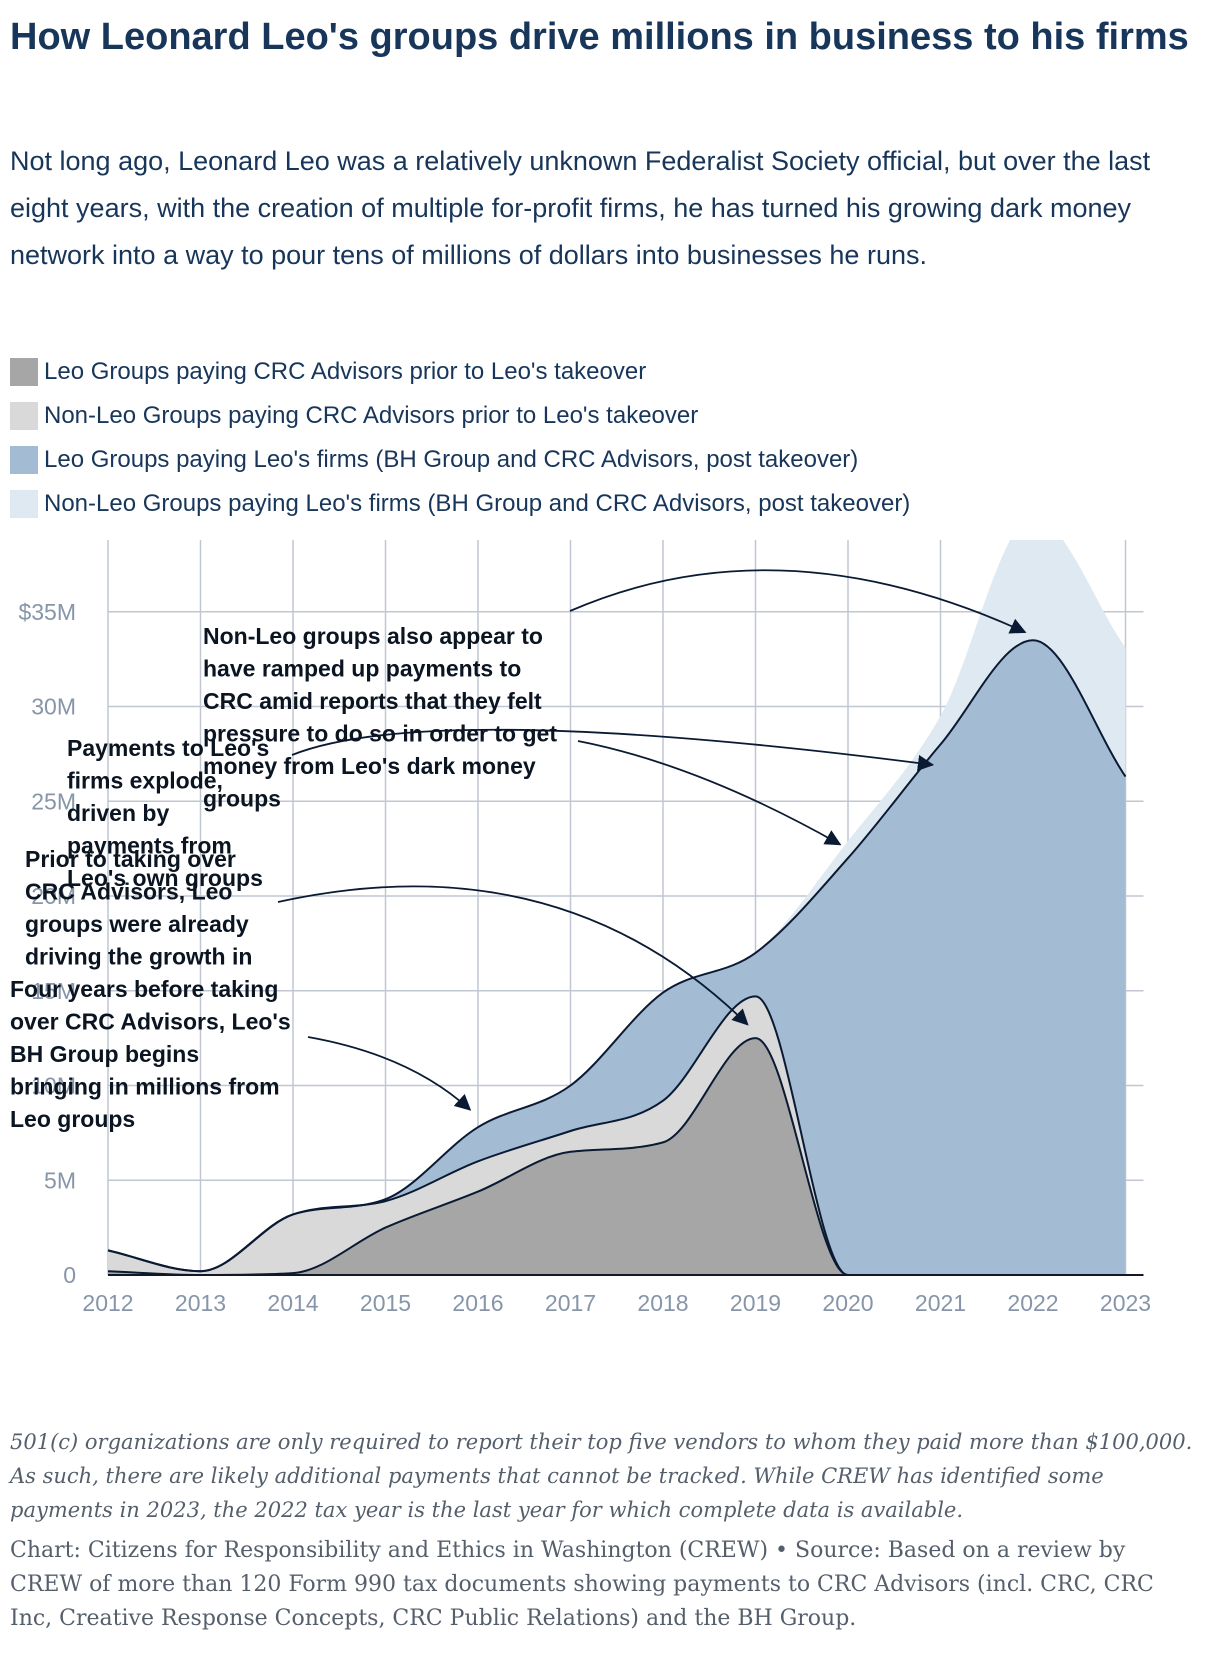 The width and height of the screenshot is (1220, 1654). I want to click on annotation-line: driving the growth in, so click(138, 957).